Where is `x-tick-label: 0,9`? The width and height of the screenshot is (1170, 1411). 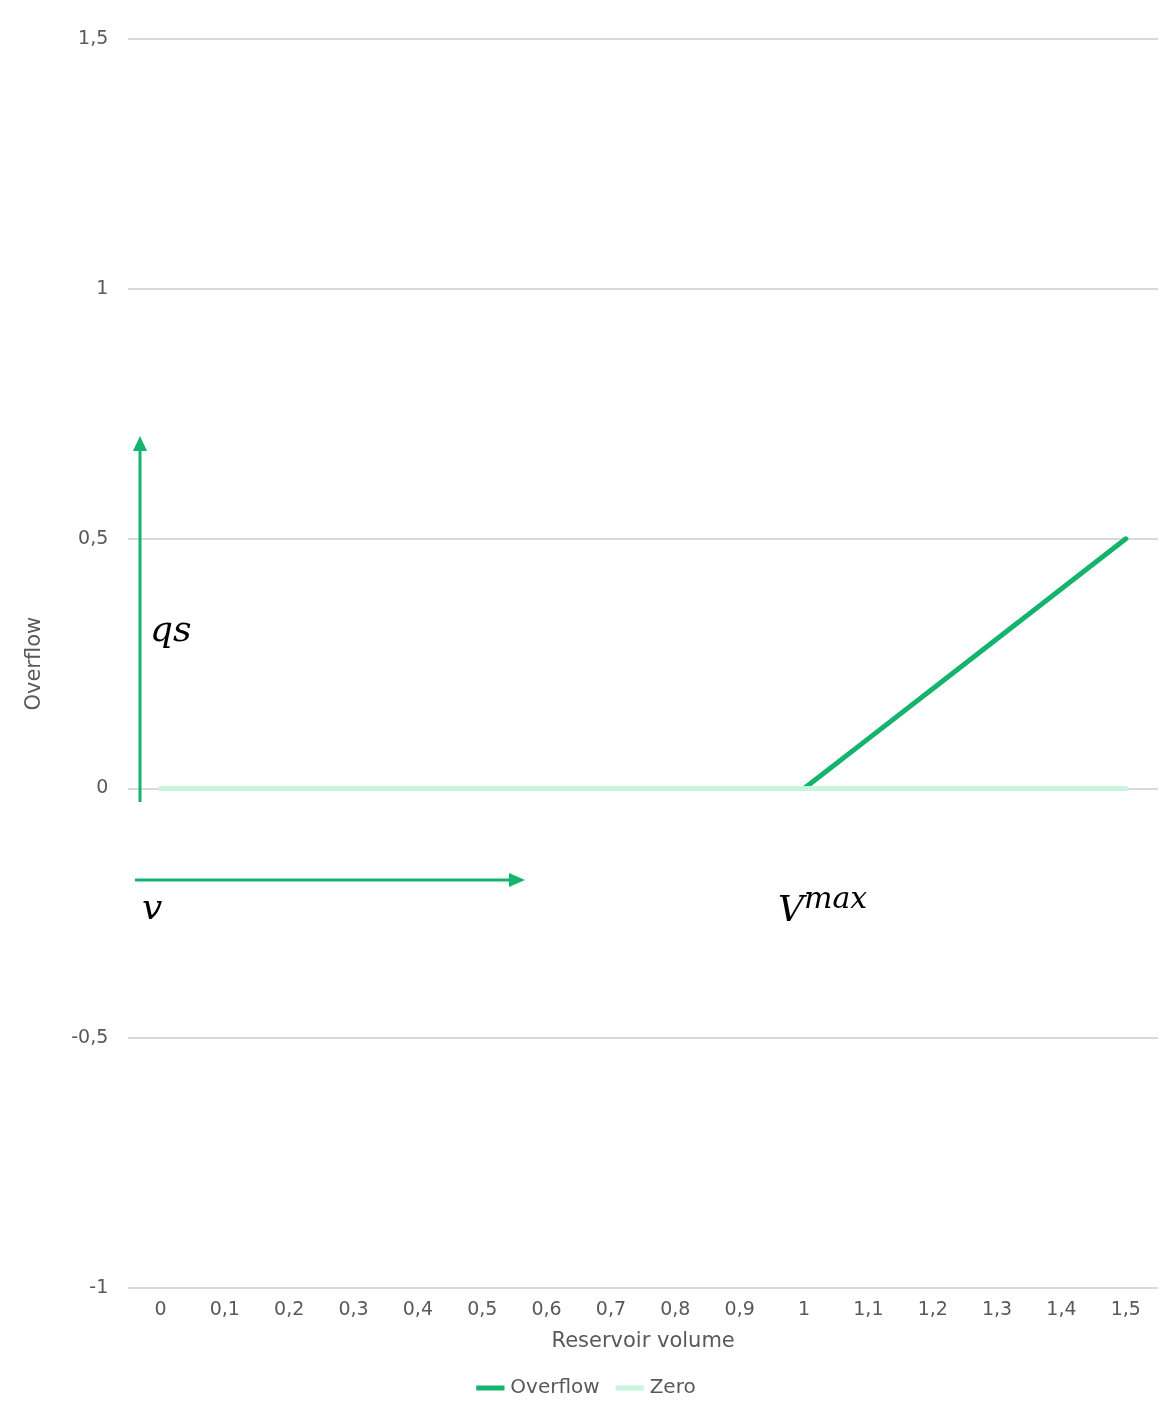
x-tick-label: 0,9 is located at coordinates (739, 1308).